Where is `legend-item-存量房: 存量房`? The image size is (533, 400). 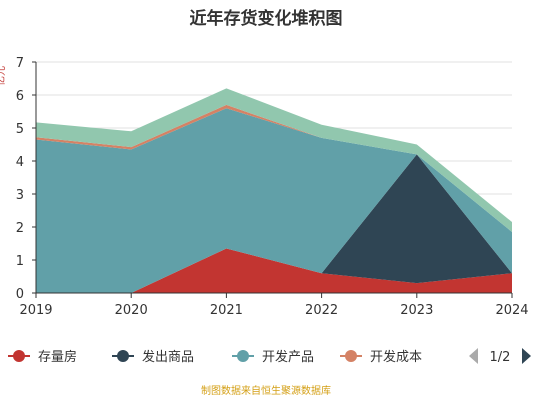 legend-item-存量房: 存量房 is located at coordinates (42, 357).